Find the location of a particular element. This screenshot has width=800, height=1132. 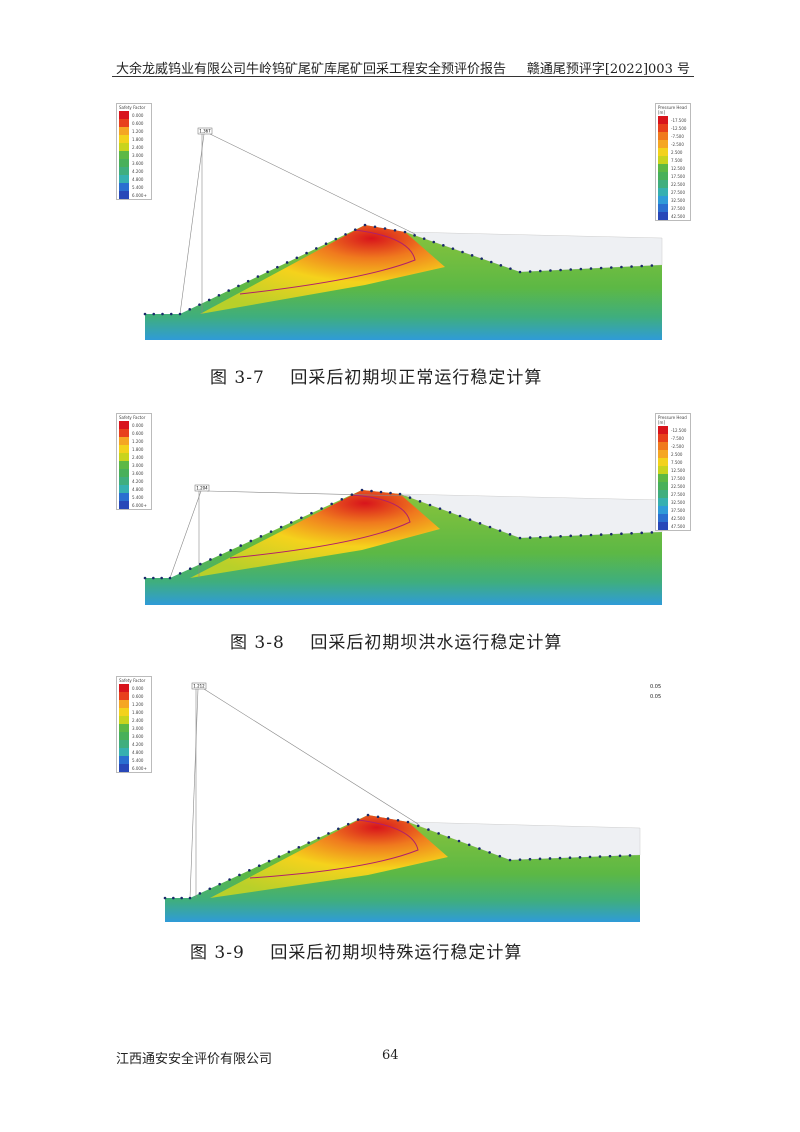

legend-label: 3.600 is located at coordinates (138, 473).